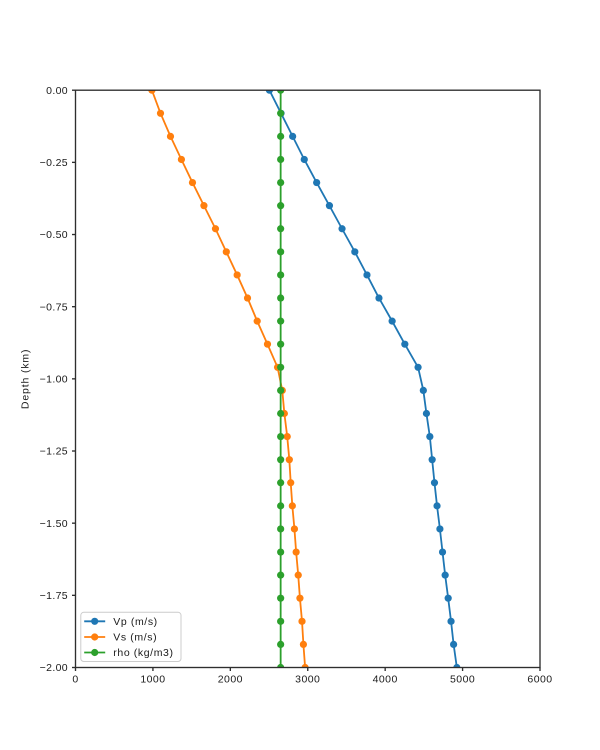 The width and height of the screenshot is (600, 750). Describe the element at coordinates (135, 622) in the screenshot. I see `svg-text: Vp (m/s)` at that location.